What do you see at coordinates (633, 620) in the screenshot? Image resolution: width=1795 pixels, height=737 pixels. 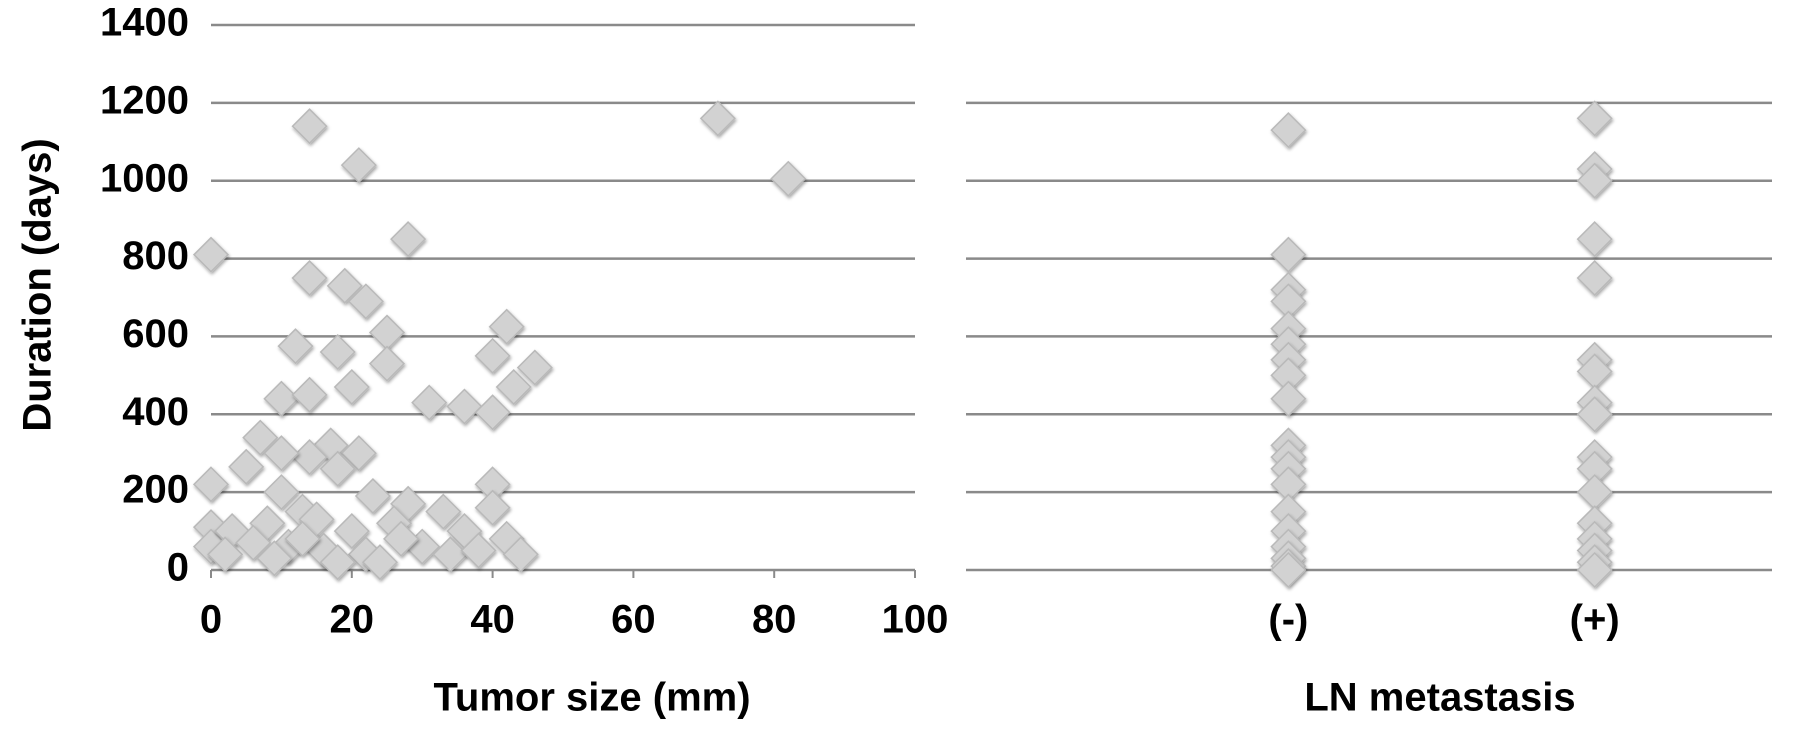 I see `x-tick-label: 60` at bounding box center [633, 620].